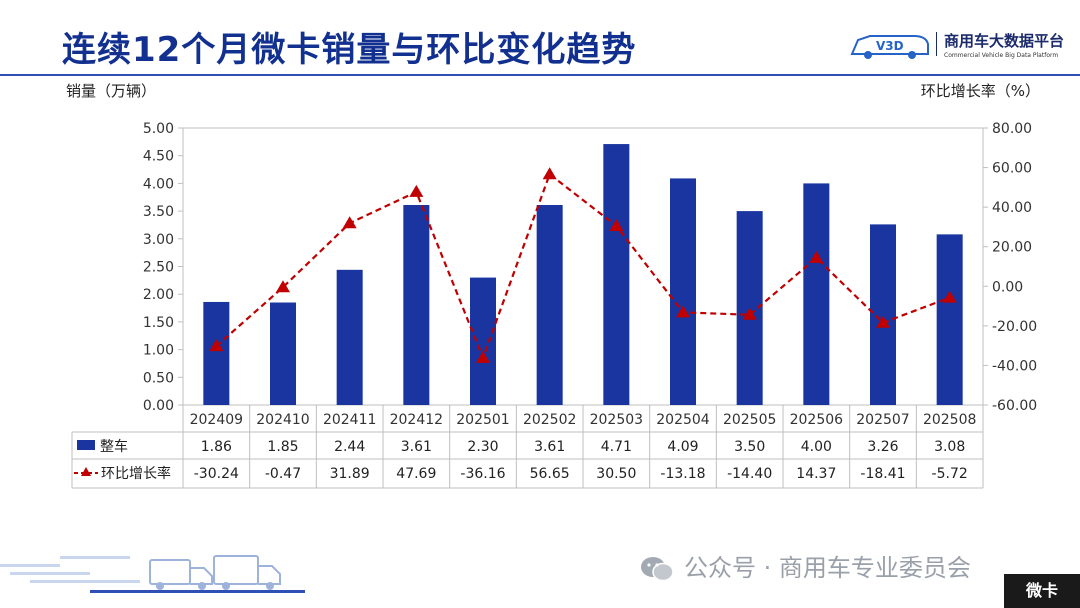  Describe the element at coordinates (1014, 366) in the screenshot. I see `right-axis-tick-label: -40.00` at that location.